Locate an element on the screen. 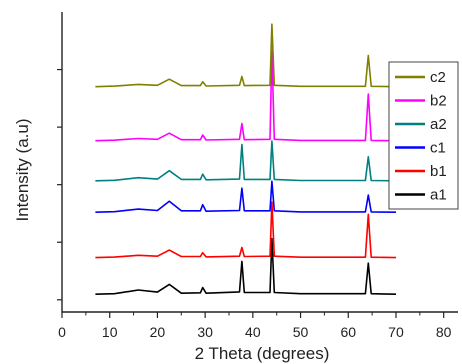 The width and height of the screenshot is (462, 364). legend-label-a1: a1 is located at coordinates (438, 195).